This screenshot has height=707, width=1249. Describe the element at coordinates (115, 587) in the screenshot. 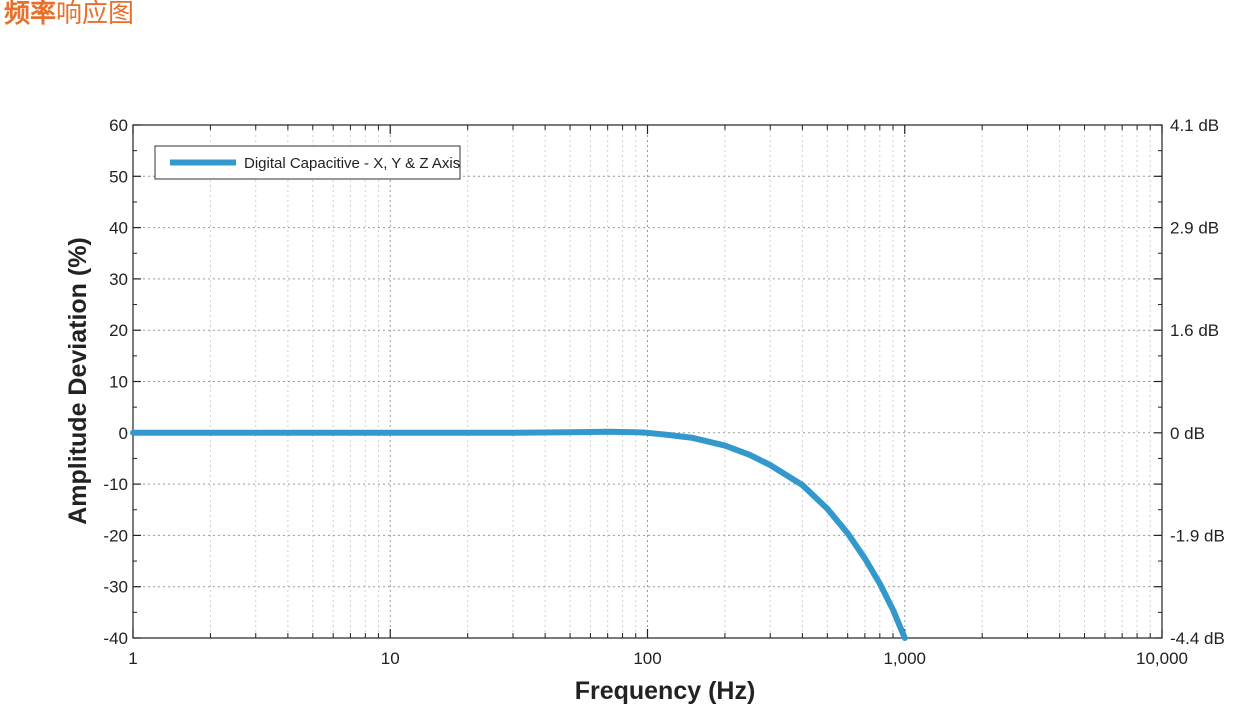

I see `y-tick-label: -30` at that location.